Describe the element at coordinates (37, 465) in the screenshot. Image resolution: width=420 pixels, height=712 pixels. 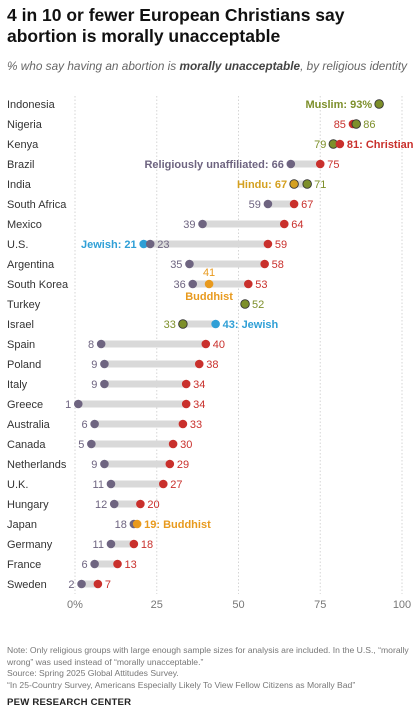
I see `country-label: Netherlands` at that location.